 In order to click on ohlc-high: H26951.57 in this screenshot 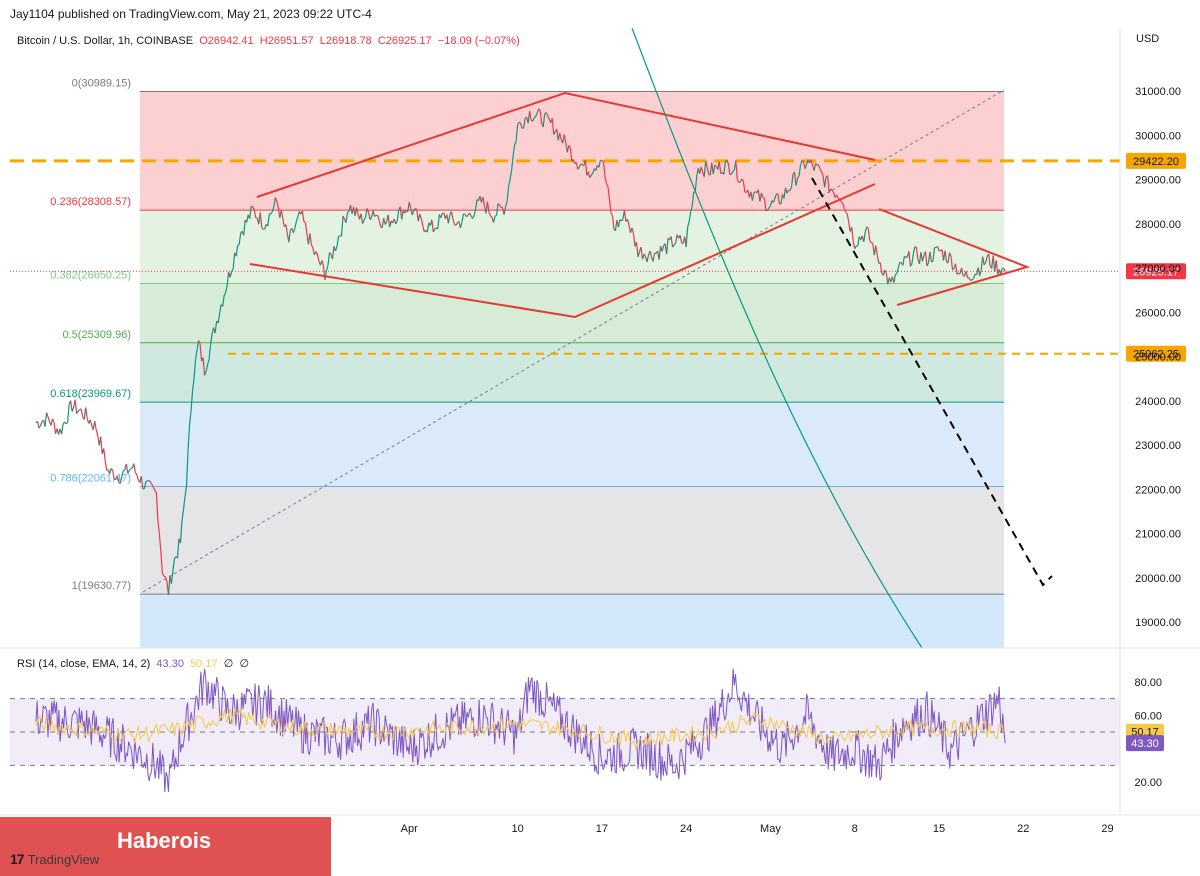, I will do `click(286, 41)`.